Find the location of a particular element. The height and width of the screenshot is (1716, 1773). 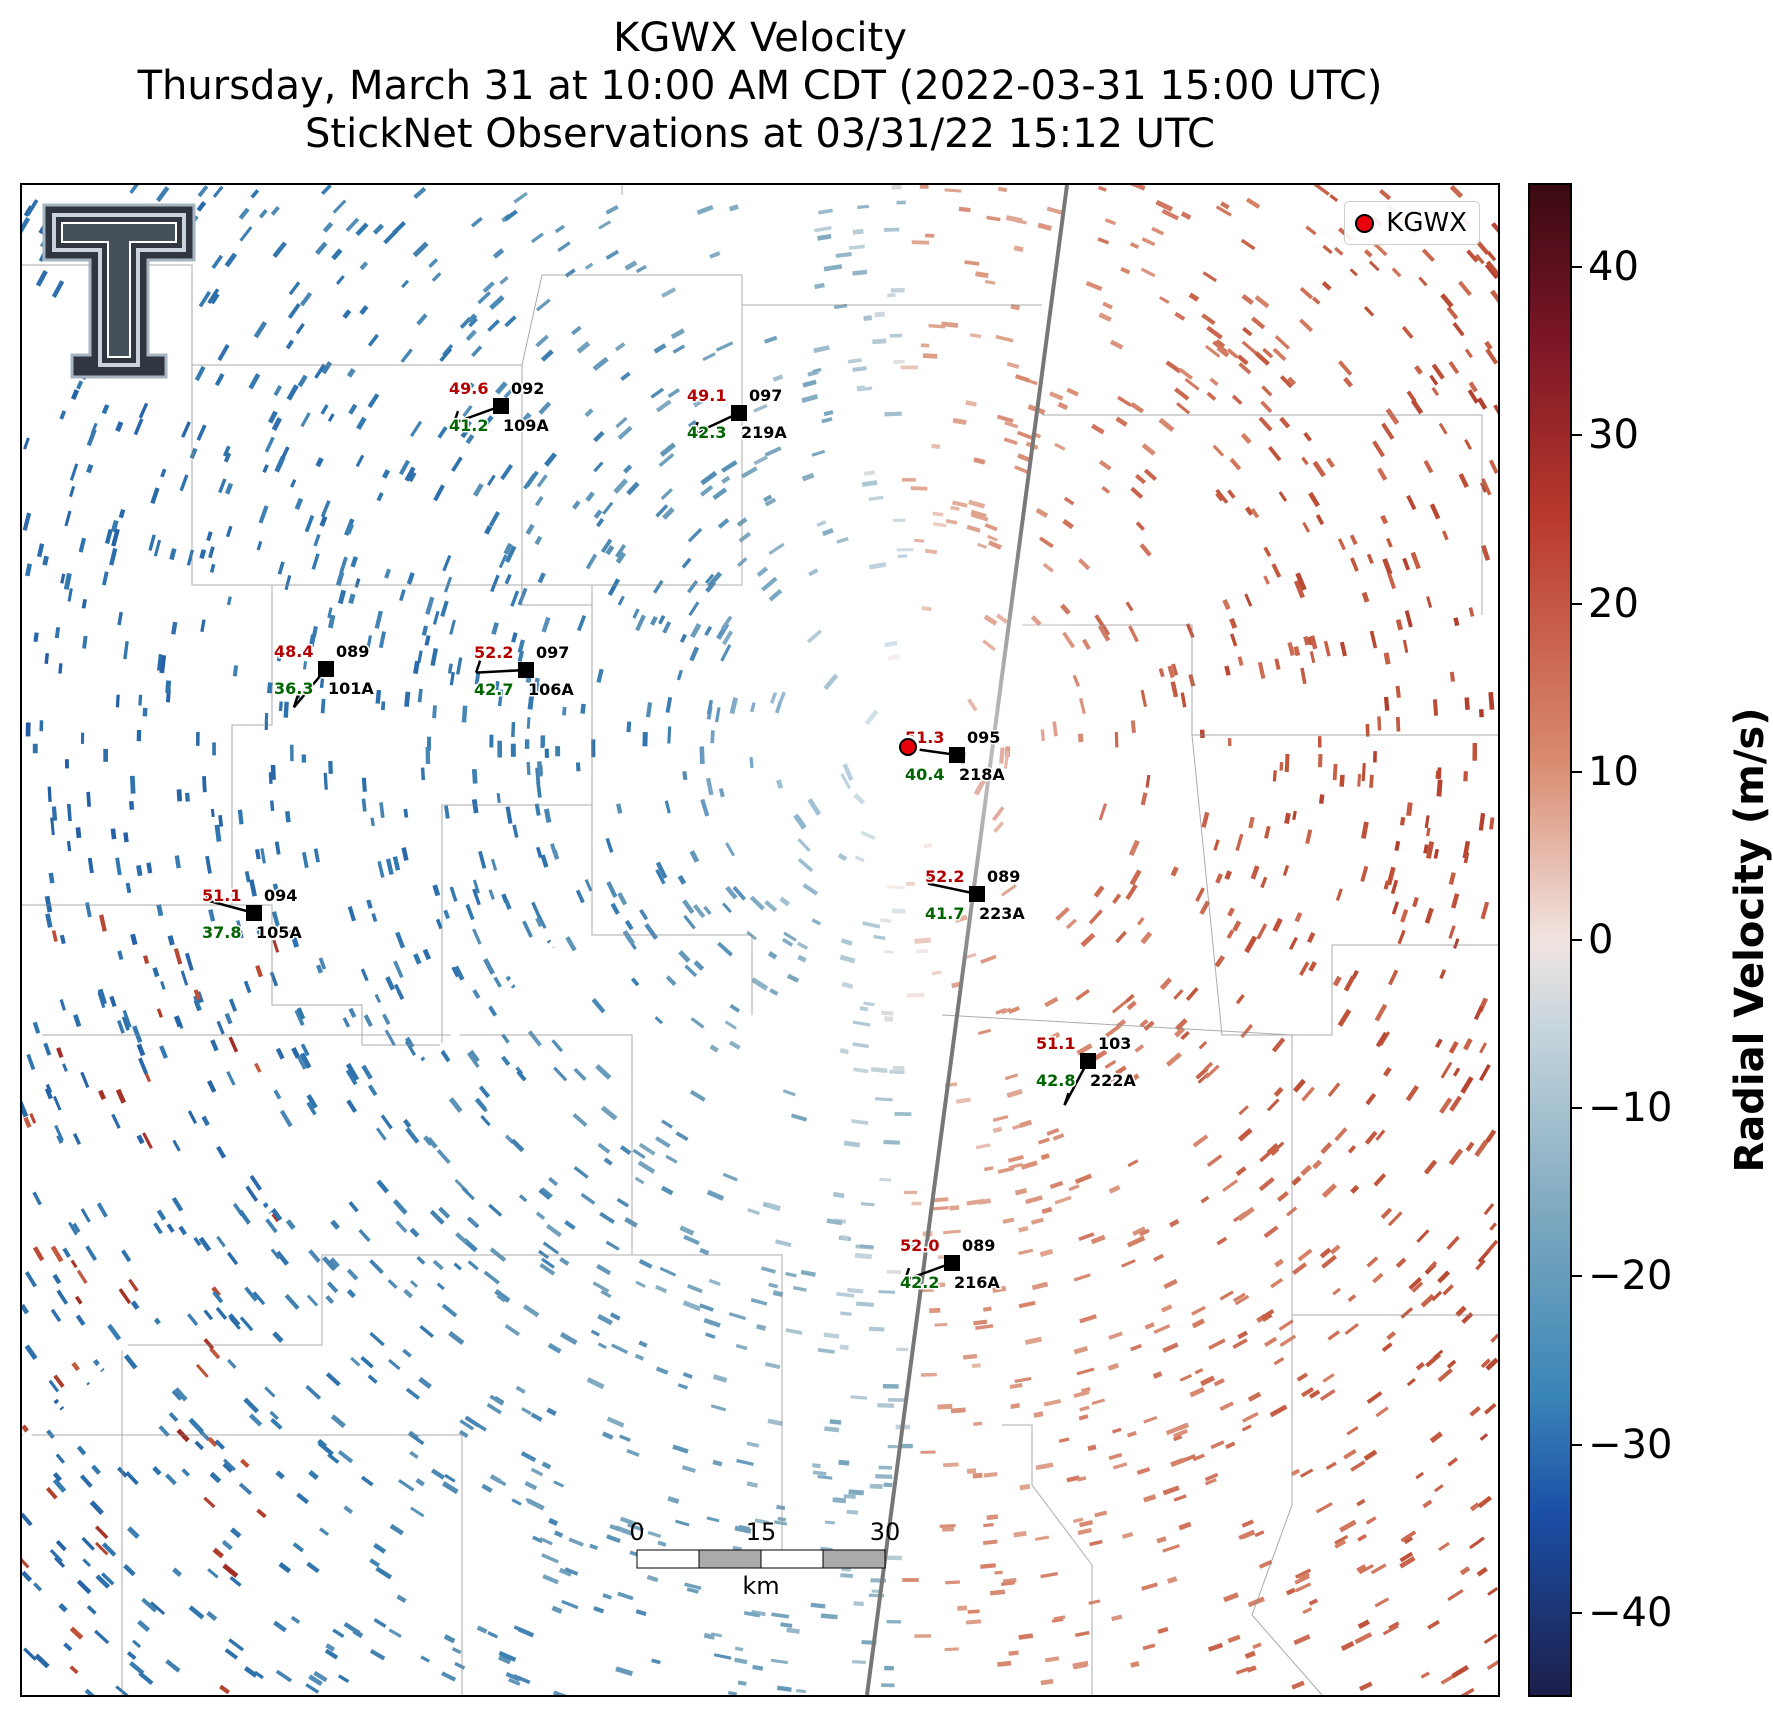

scale-bar: 0 15 30 km is located at coordinates (764, 1559).